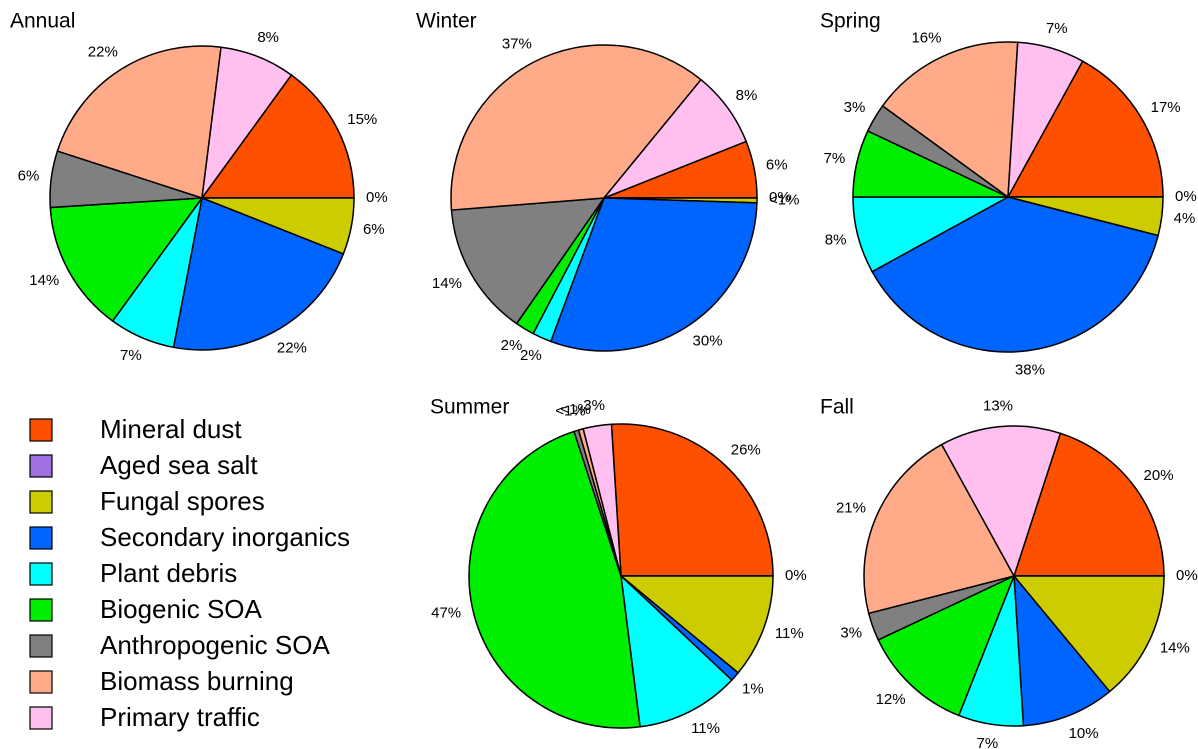 The height and width of the screenshot is (749, 1198). I want to click on legend-label: Plant debris, so click(168, 573).